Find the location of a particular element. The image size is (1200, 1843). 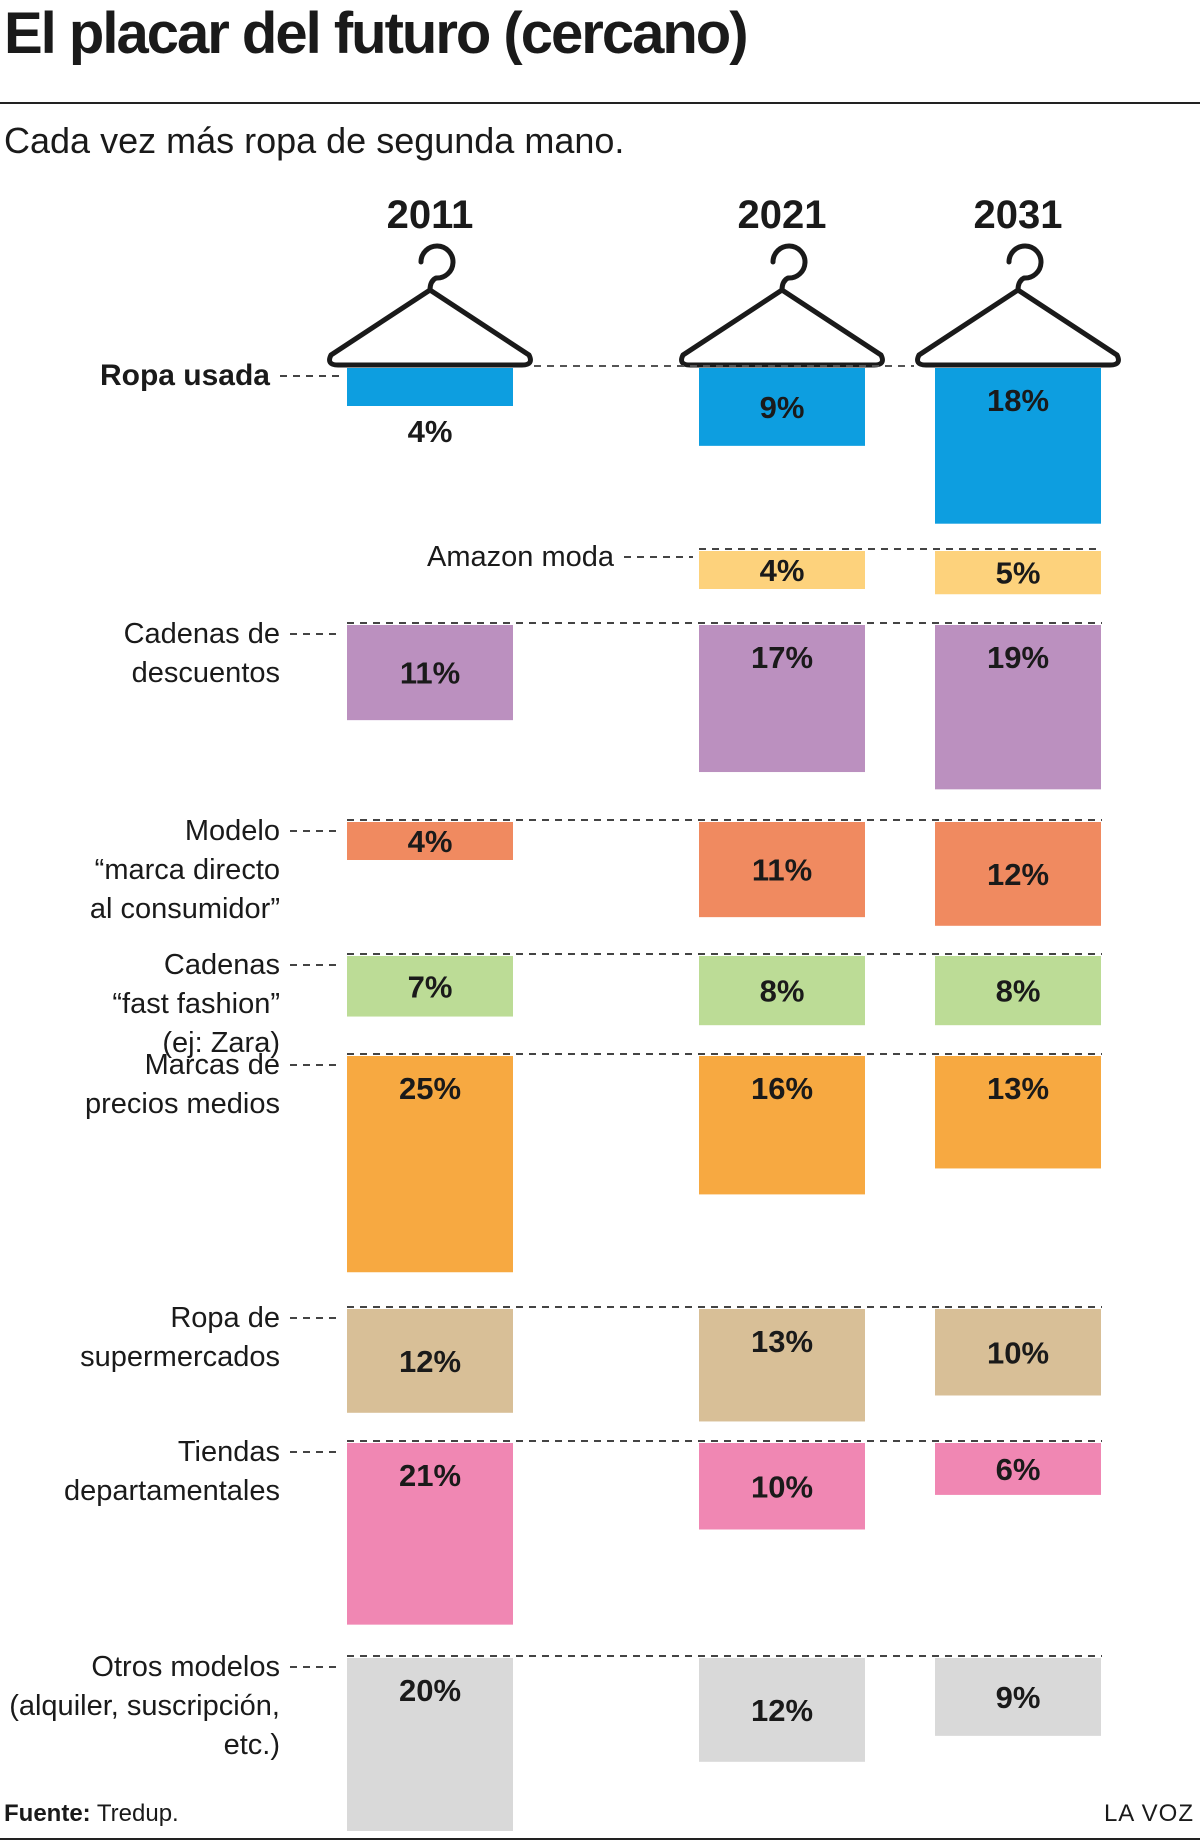

value-label-cadenas-fast-fashion-ej-zara-2011: 7% is located at coordinates (430, 986).